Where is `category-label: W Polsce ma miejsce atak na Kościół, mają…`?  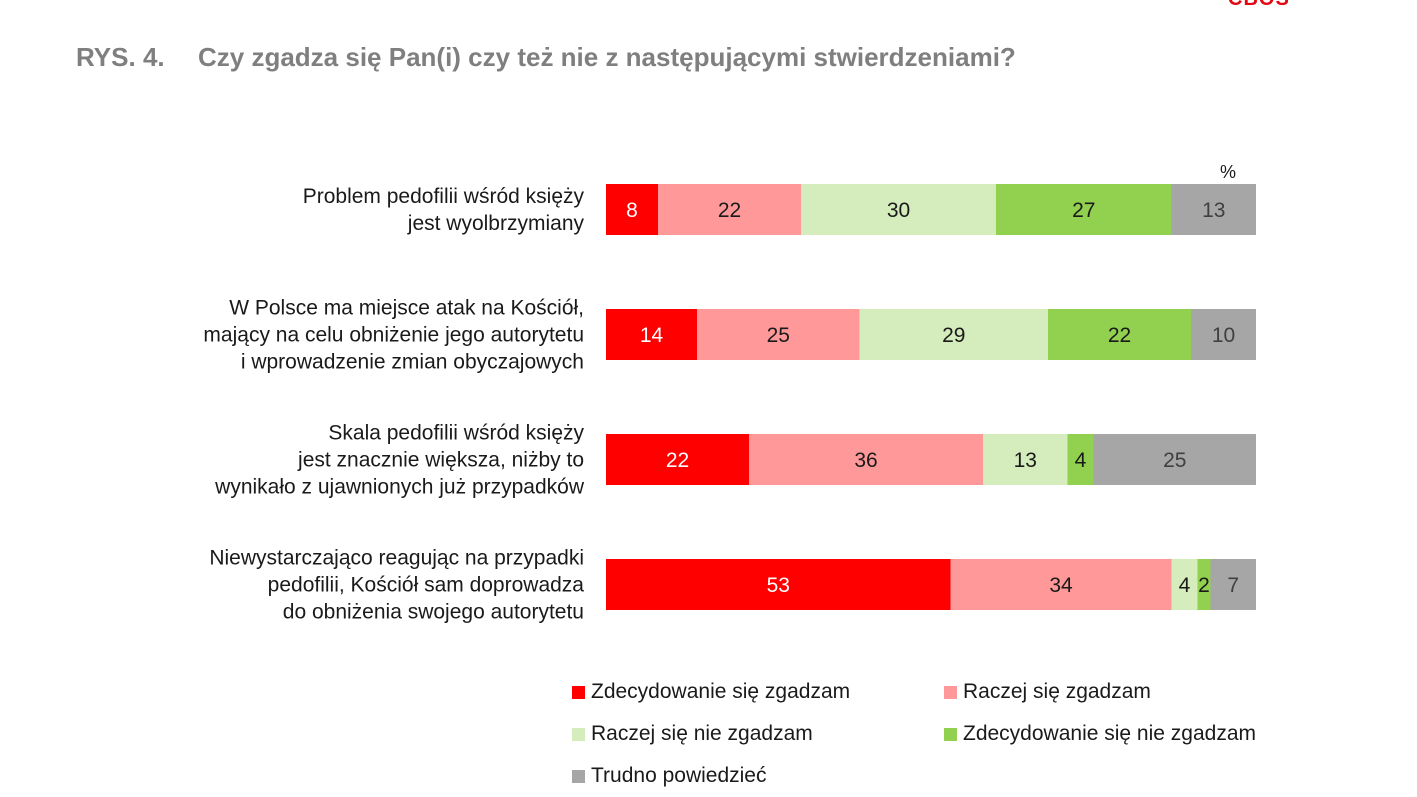 category-label: W Polsce ma miejsce atak na Kościół, mają… is located at coordinates (393, 335).